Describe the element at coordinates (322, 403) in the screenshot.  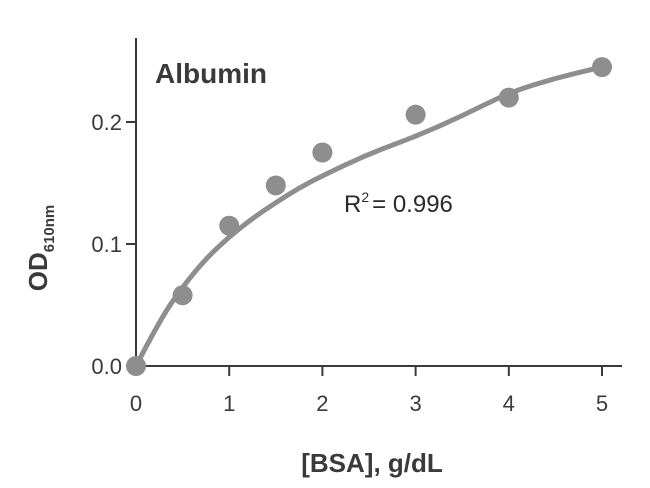
I see `x-tick-label: 2` at that location.